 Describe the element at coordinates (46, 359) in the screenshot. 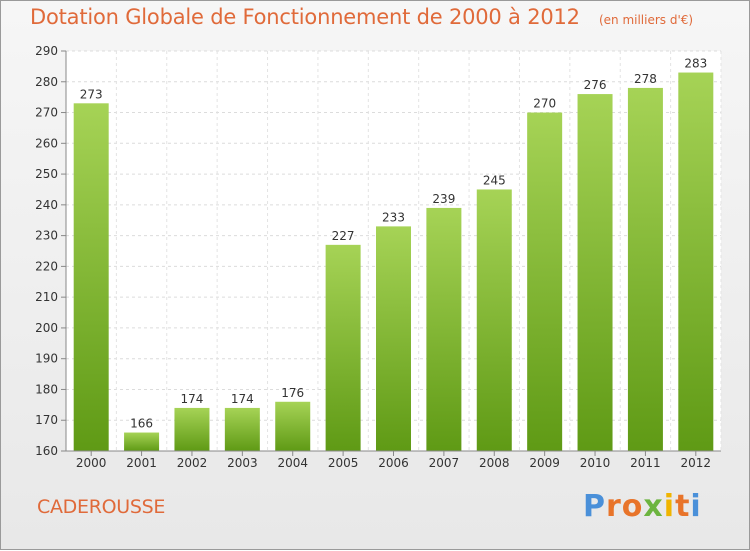

I see `y-tick-label: 190` at that location.